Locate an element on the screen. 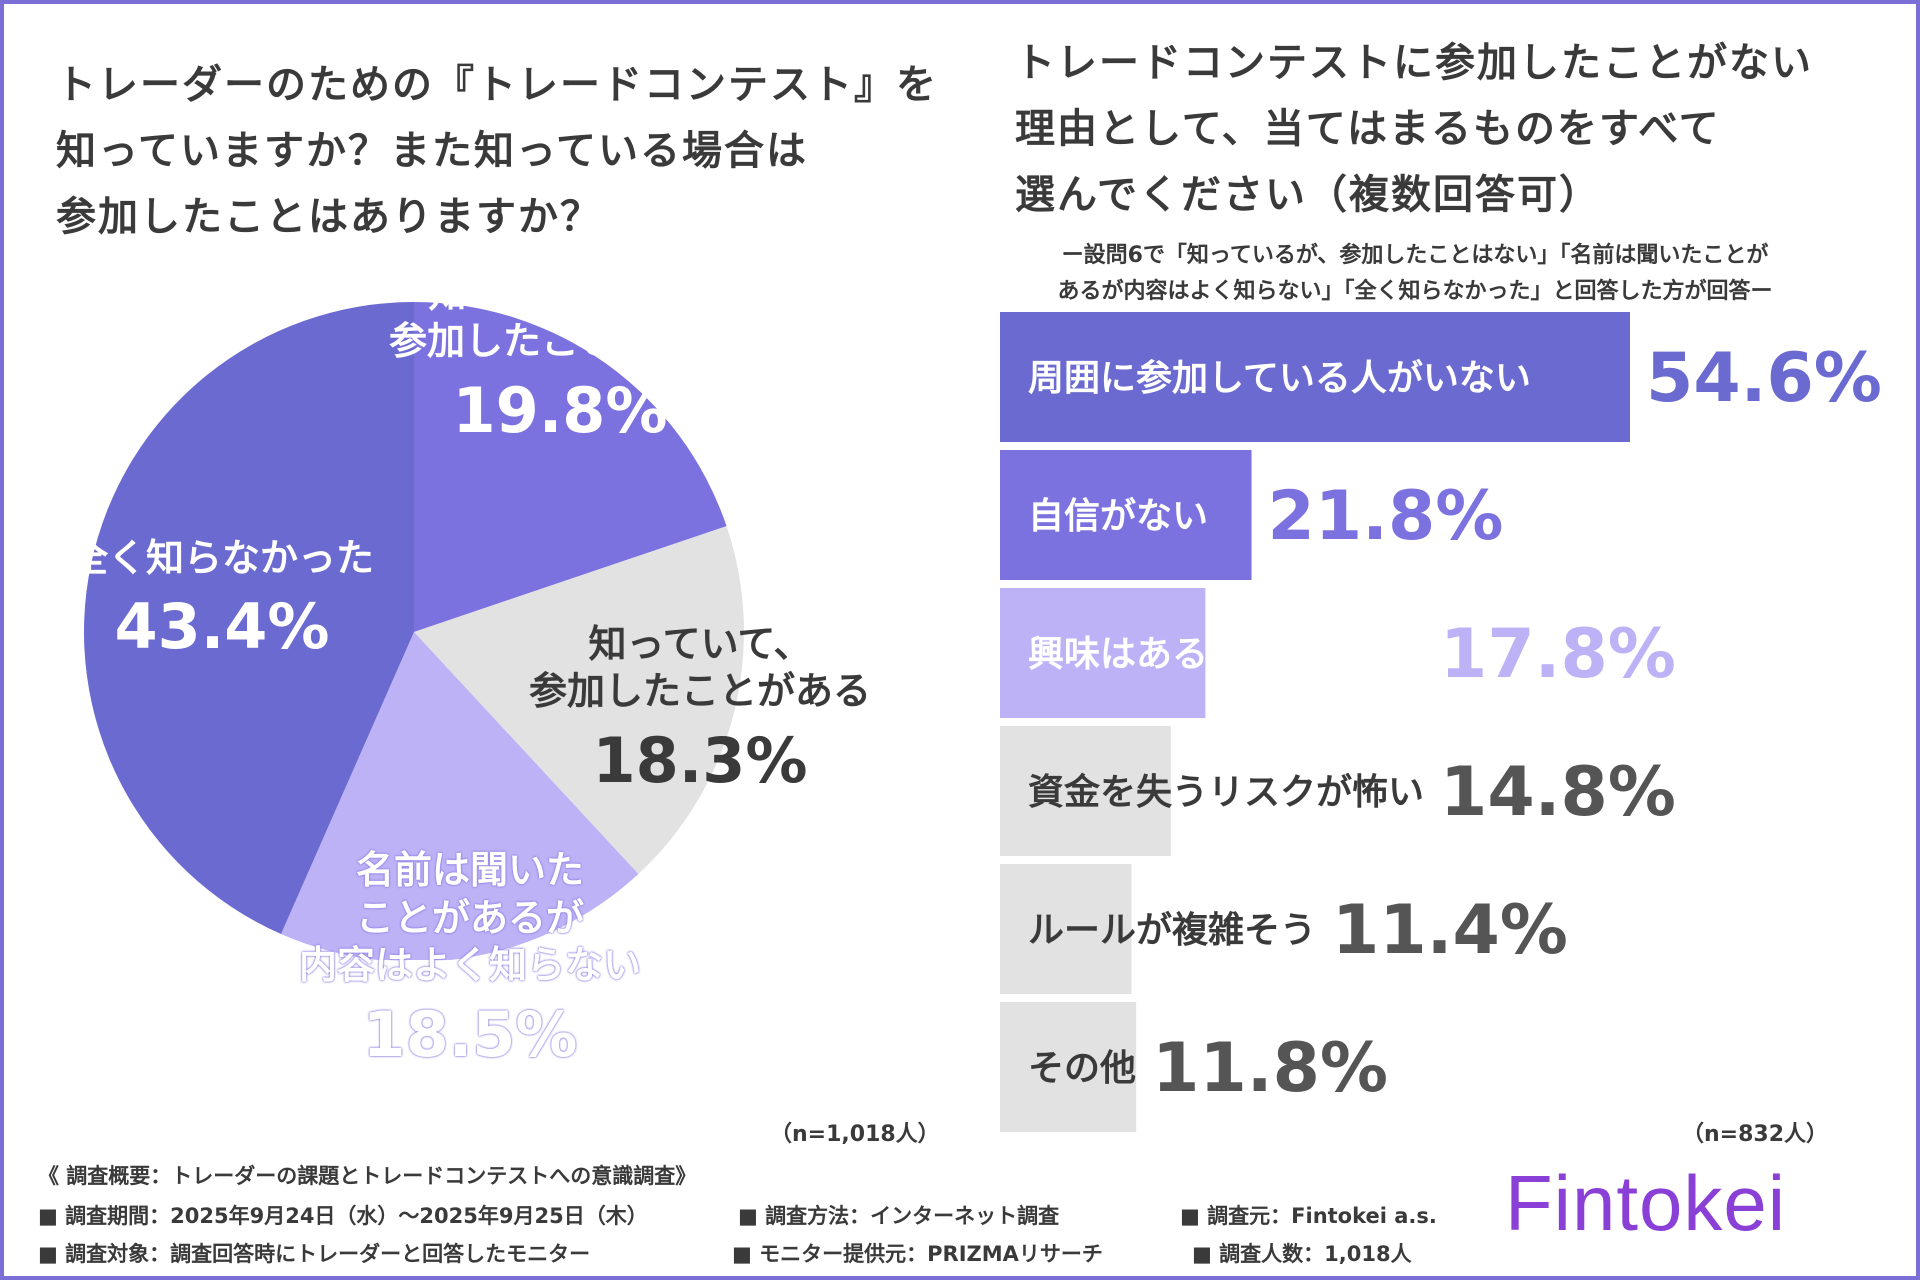 Image resolution: width=1920 pixels, height=1280 pixels. survey-source: ■ 調査元：Fintokei a.s. is located at coordinates (1308, 1216).